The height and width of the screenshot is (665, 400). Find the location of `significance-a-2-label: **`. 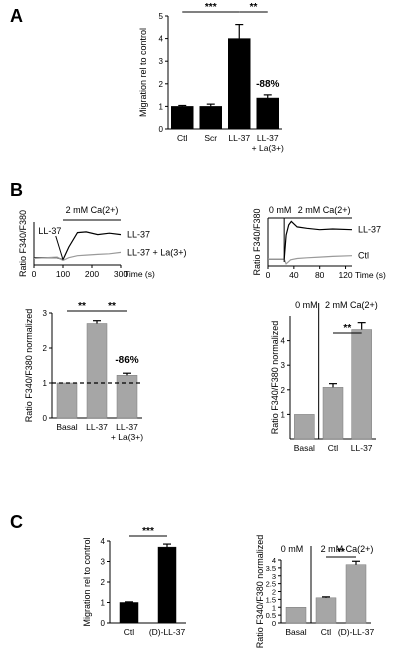

significance-a-2-label: ** is located at coordinates (254, 7).